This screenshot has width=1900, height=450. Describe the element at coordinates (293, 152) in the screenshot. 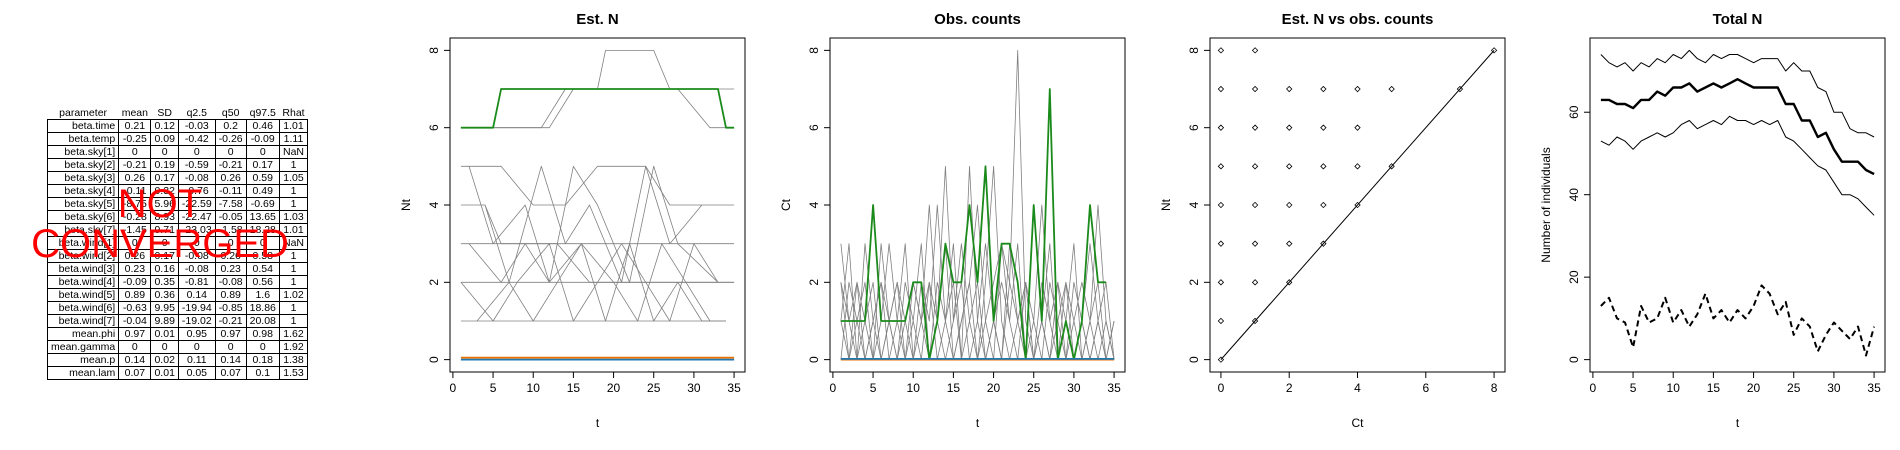

I see `table-cell: NaN` at that location.